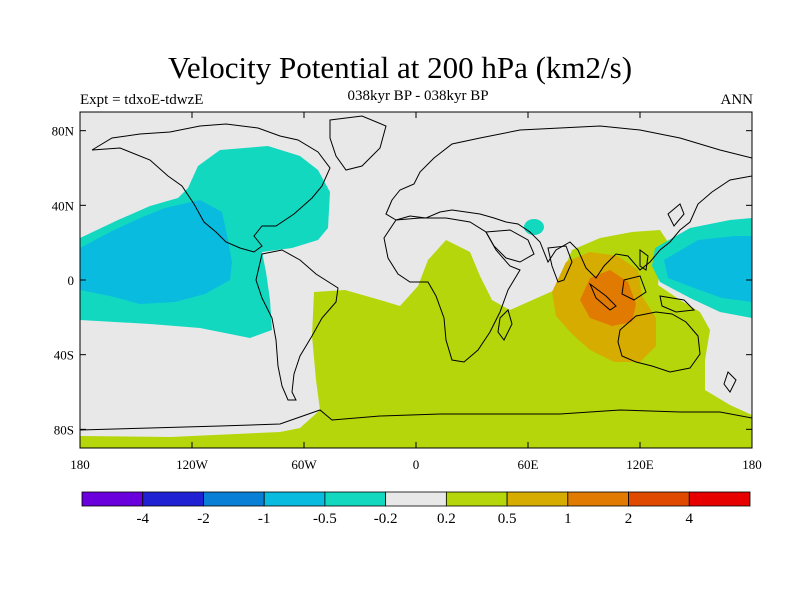  Describe the element at coordinates (71, 280) in the screenshot. I see `y-tick-label: 0` at that location.